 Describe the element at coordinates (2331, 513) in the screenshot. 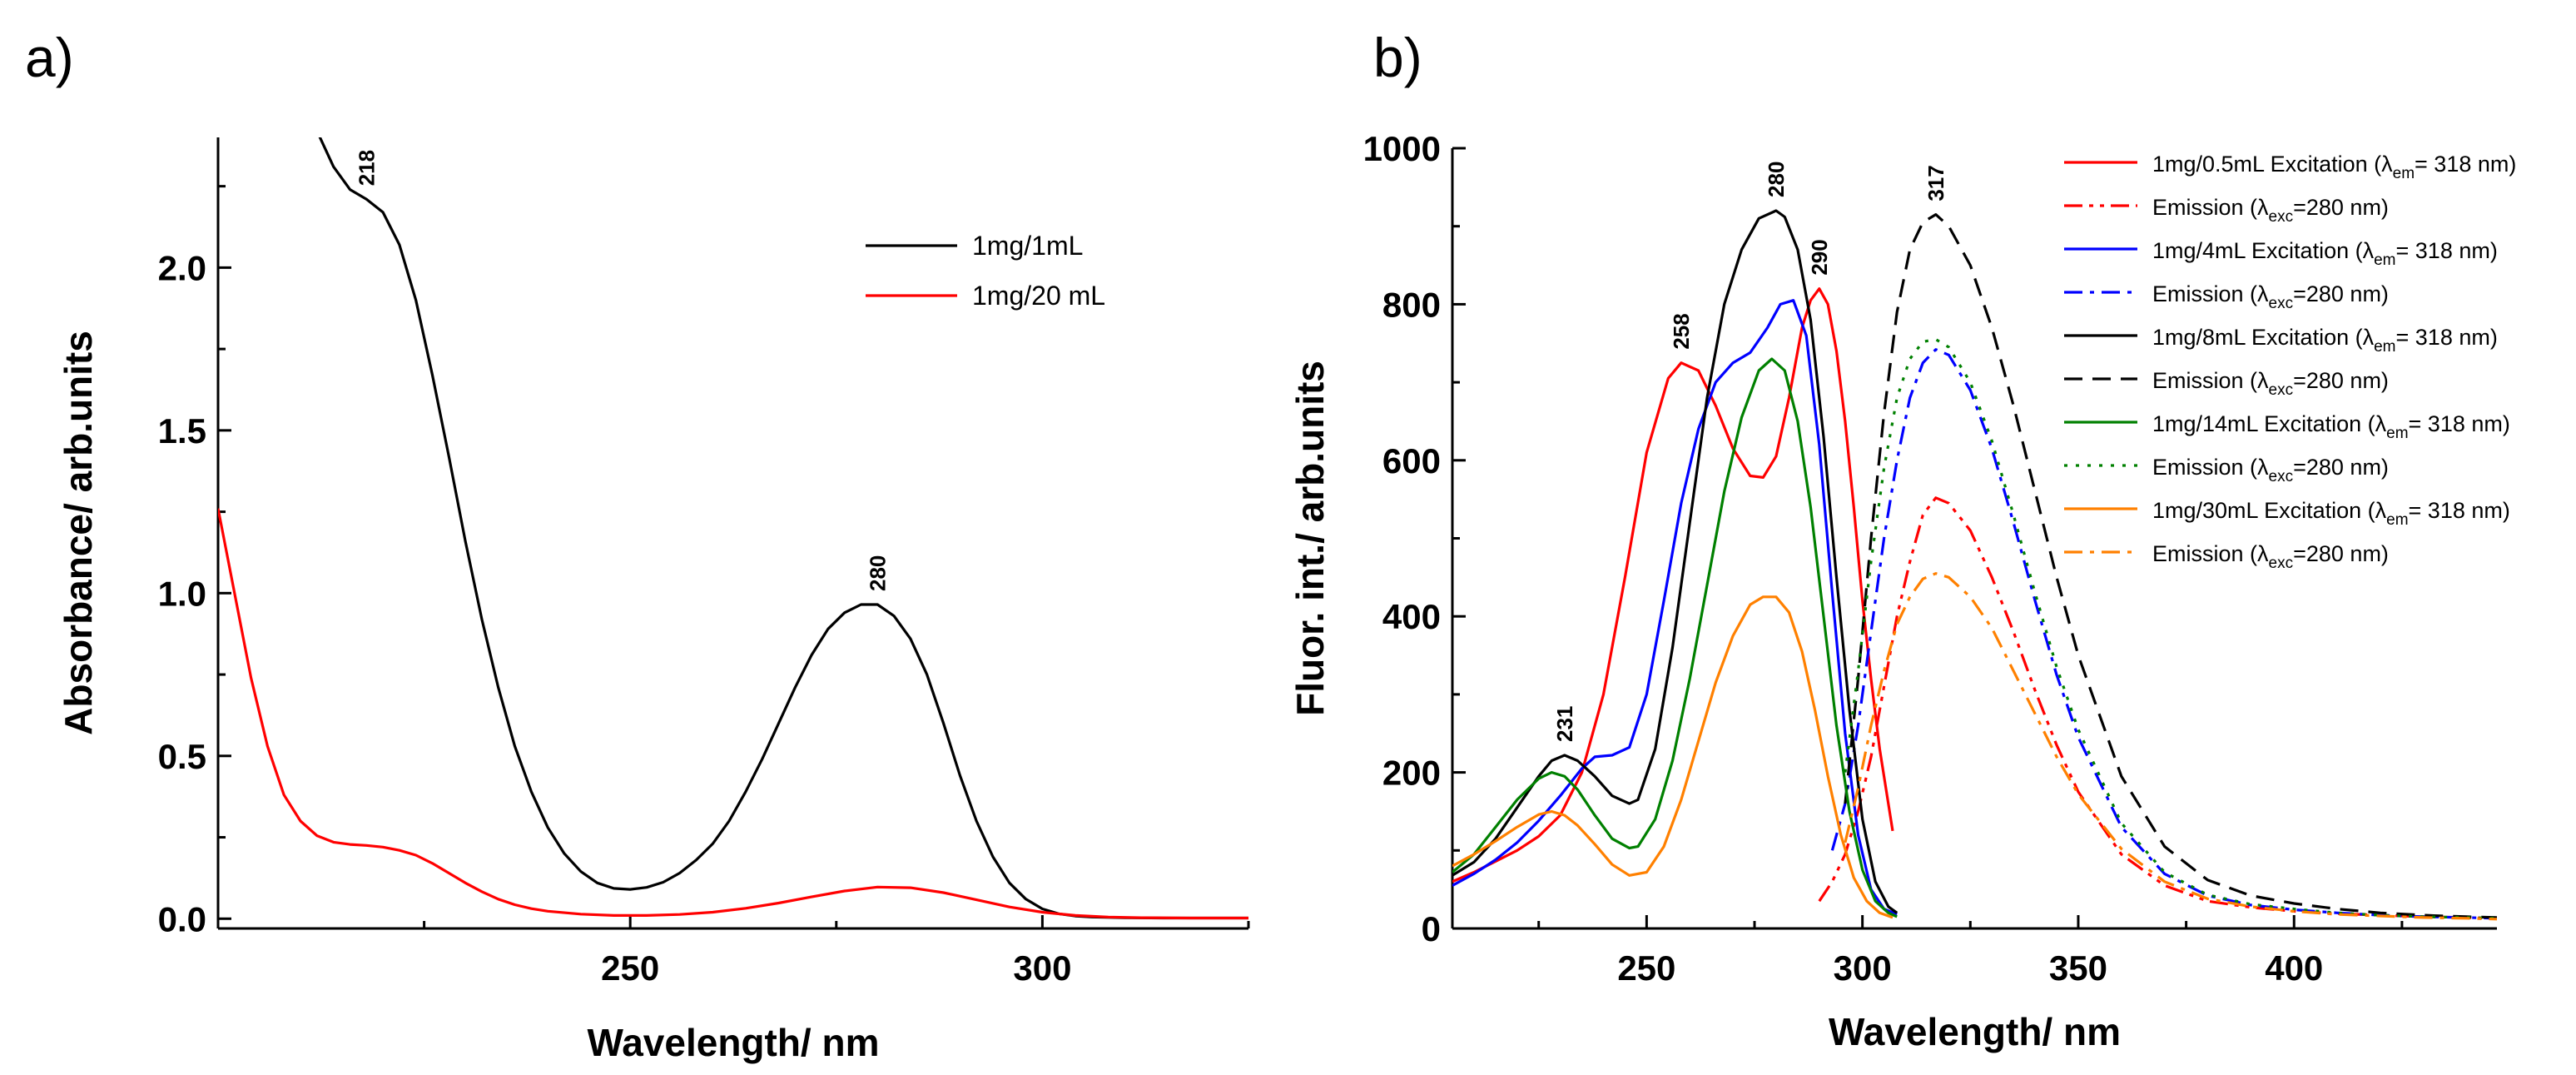

I see `panel-b-legend-entry-8: 1mg/30mL Excitation (λem= 318 nm)` at that location.